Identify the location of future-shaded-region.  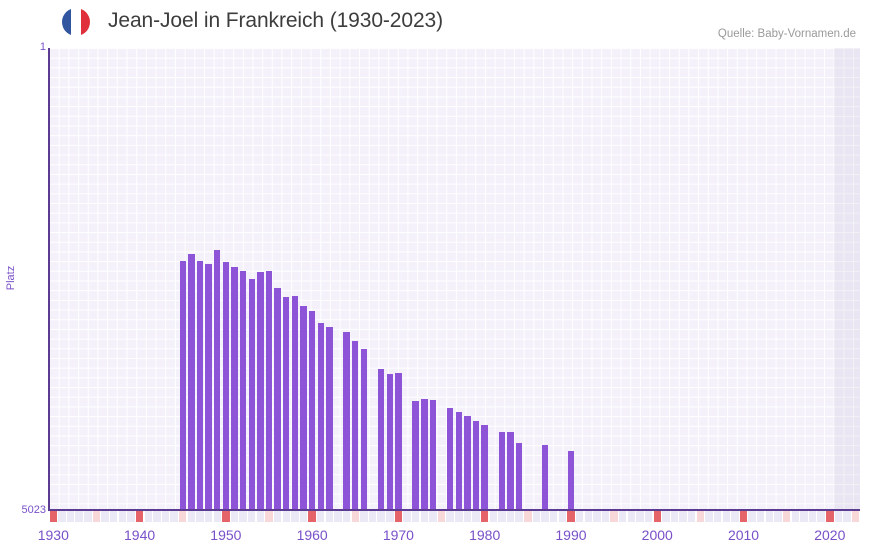
(847, 279).